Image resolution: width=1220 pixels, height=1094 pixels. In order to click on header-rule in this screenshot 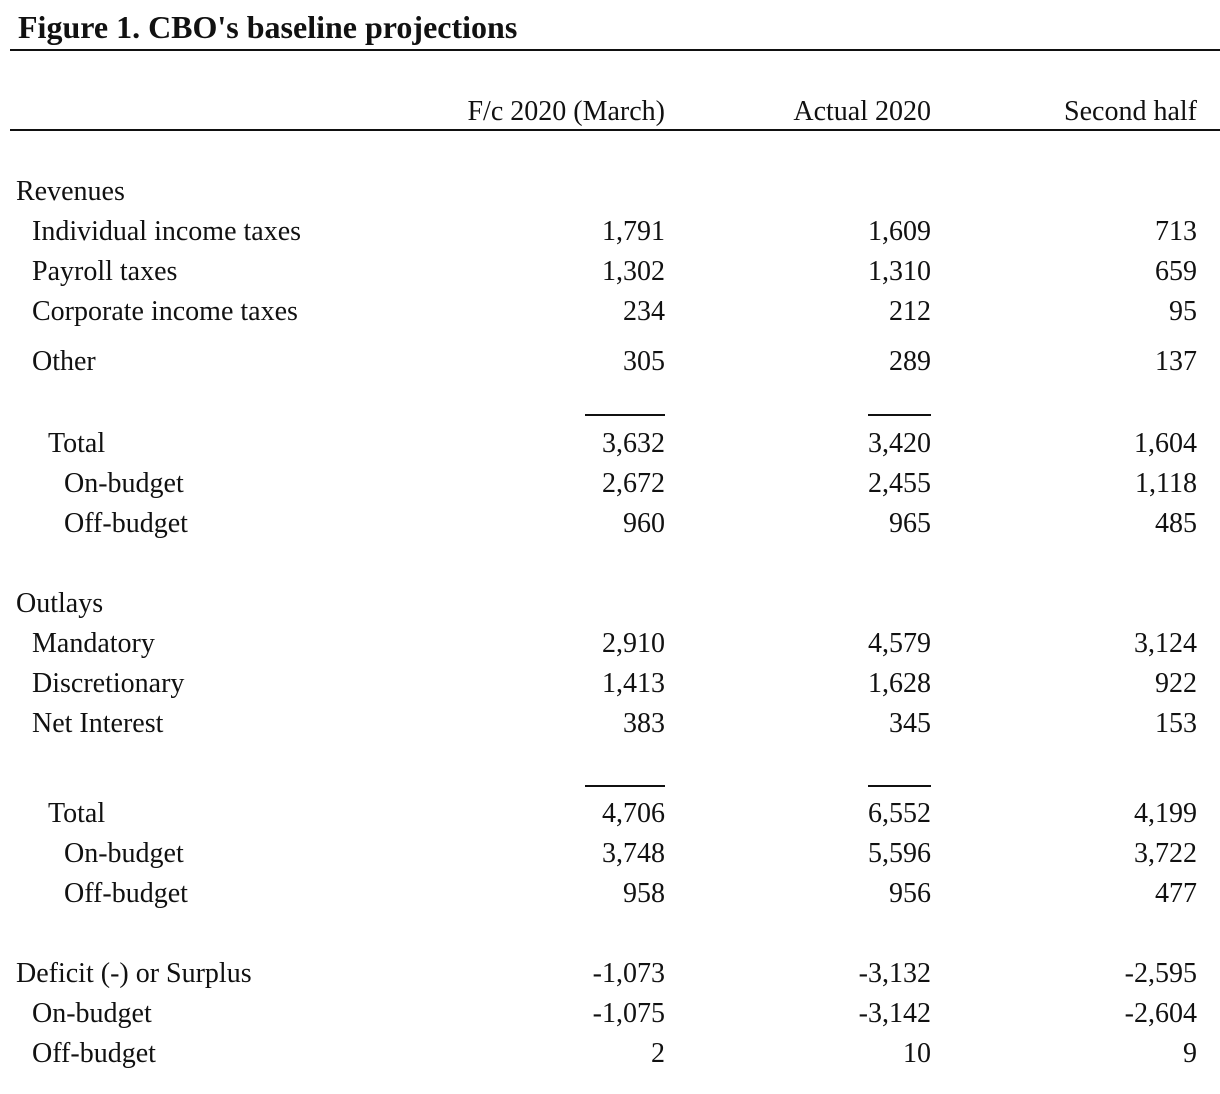, I will do `click(615, 130)`.